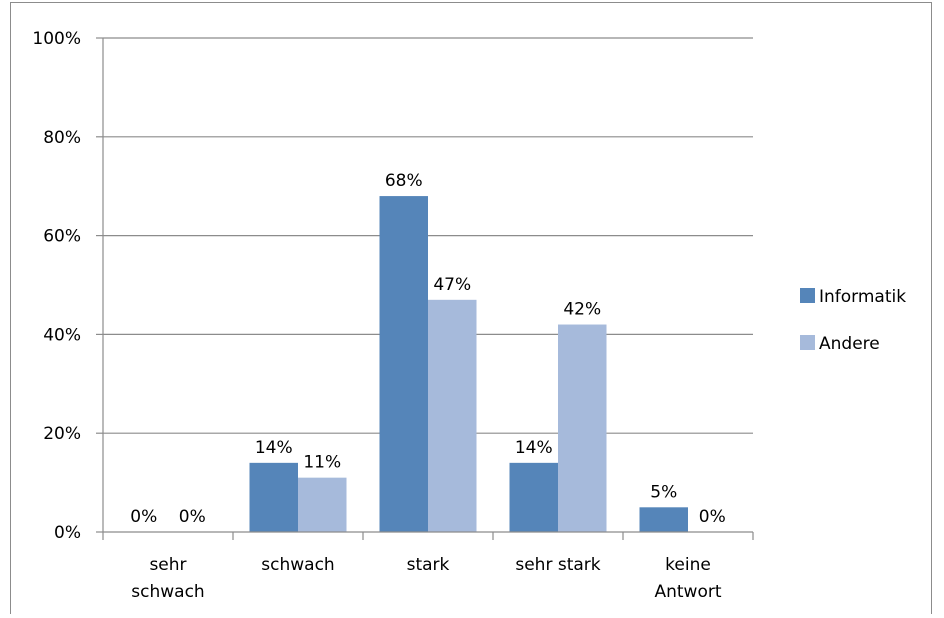  What do you see at coordinates (853, 320) in the screenshot?
I see `legend: Informatik Andere` at bounding box center [853, 320].